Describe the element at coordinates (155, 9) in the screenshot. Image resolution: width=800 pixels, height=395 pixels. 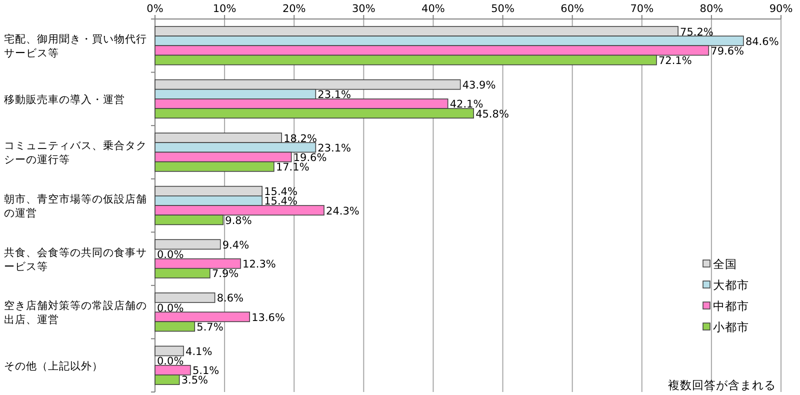
I see `x-tick-label: 0%` at that location.